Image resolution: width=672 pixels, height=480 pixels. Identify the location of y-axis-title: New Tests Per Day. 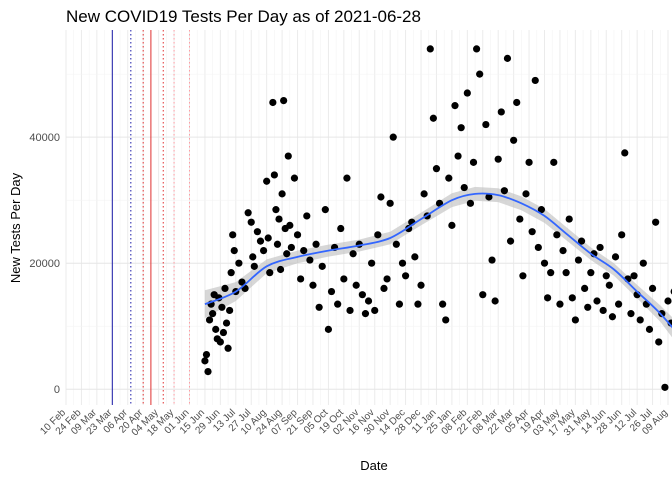
(15, 227).